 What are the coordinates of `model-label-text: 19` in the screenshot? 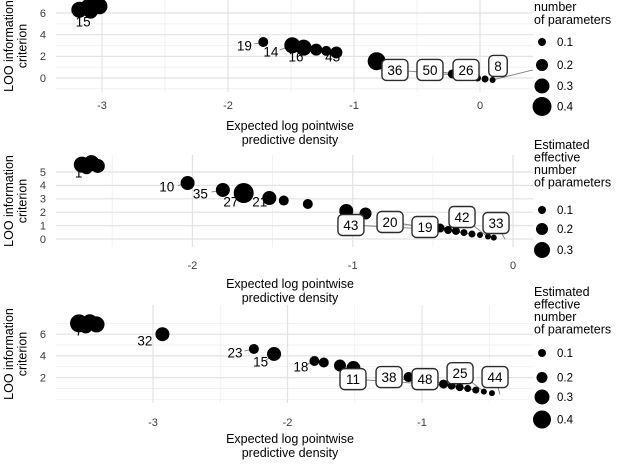 It's located at (424, 227).